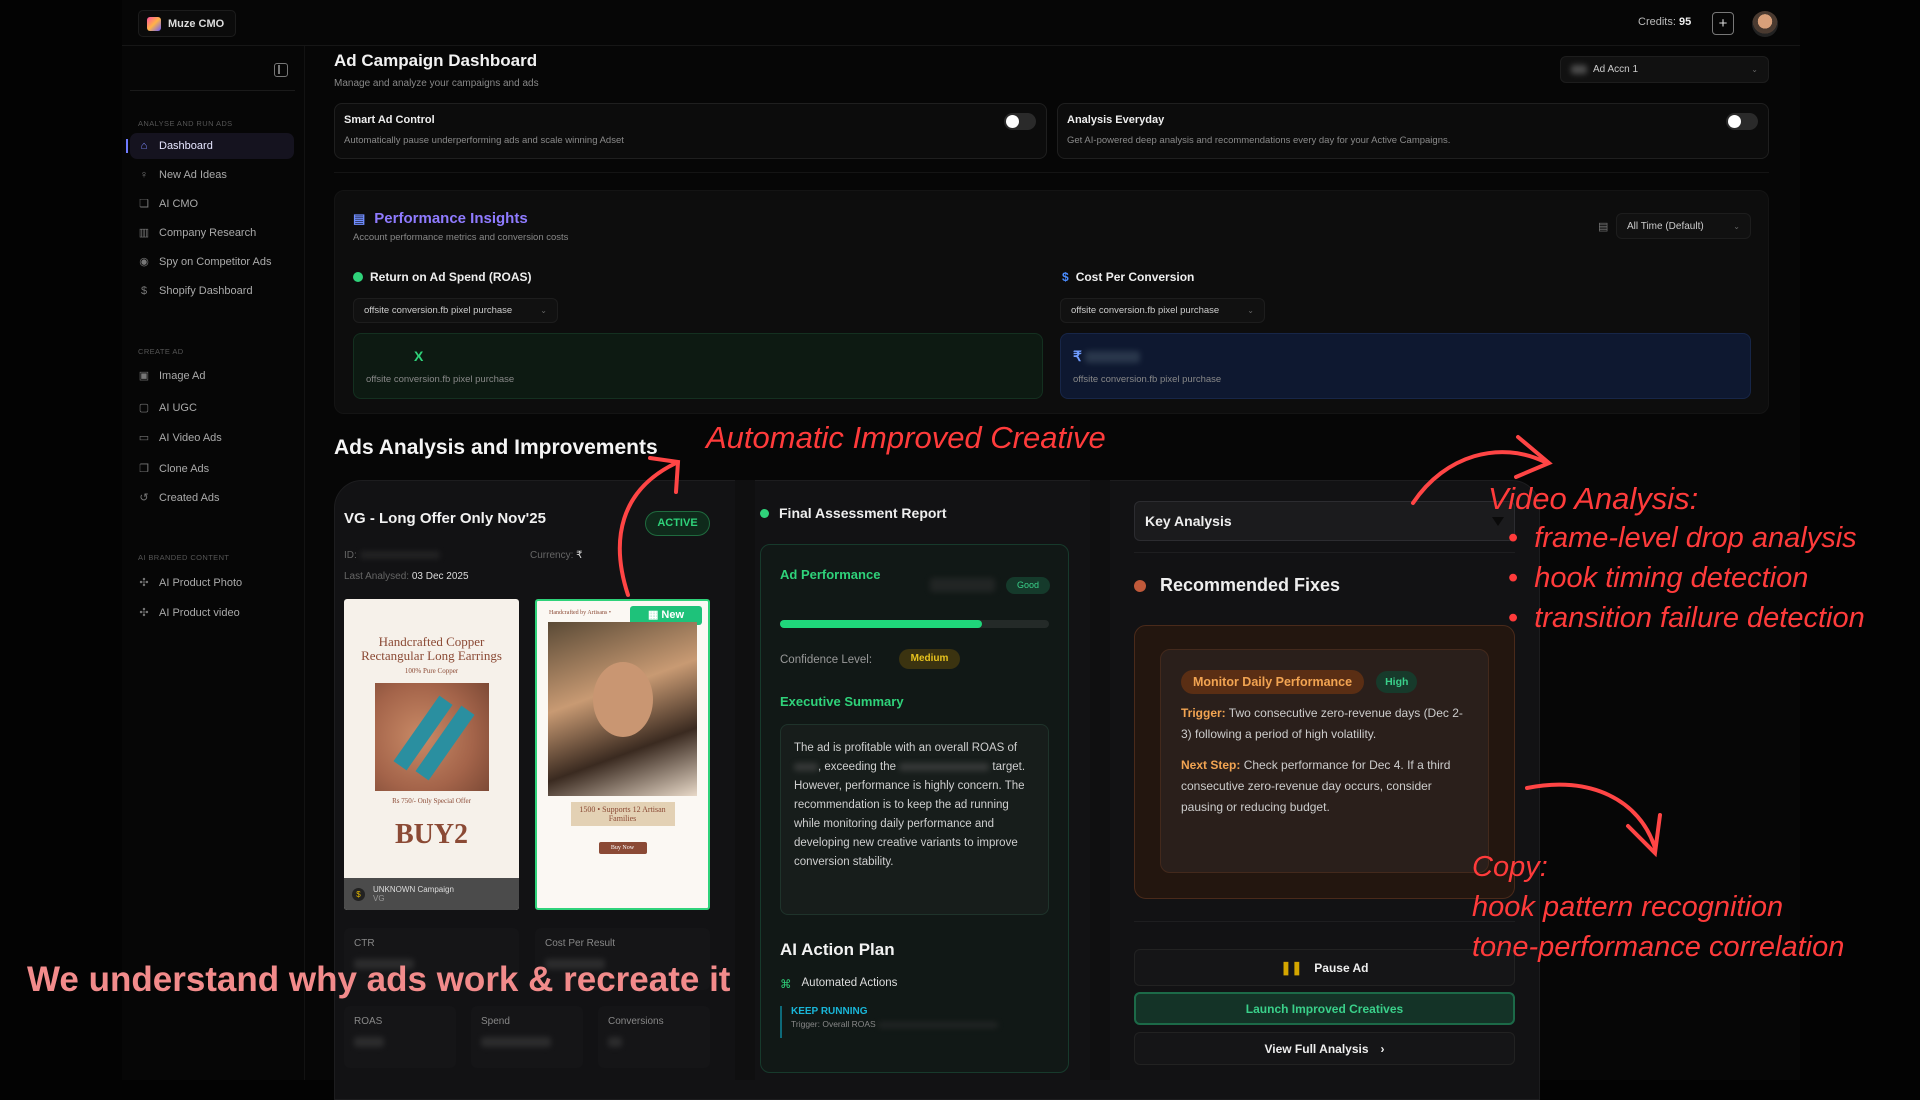  Describe the element at coordinates (212, 613) in the screenshot. I see `sidebar-item-ai-product-video: ✣ AI Product video` at that location.